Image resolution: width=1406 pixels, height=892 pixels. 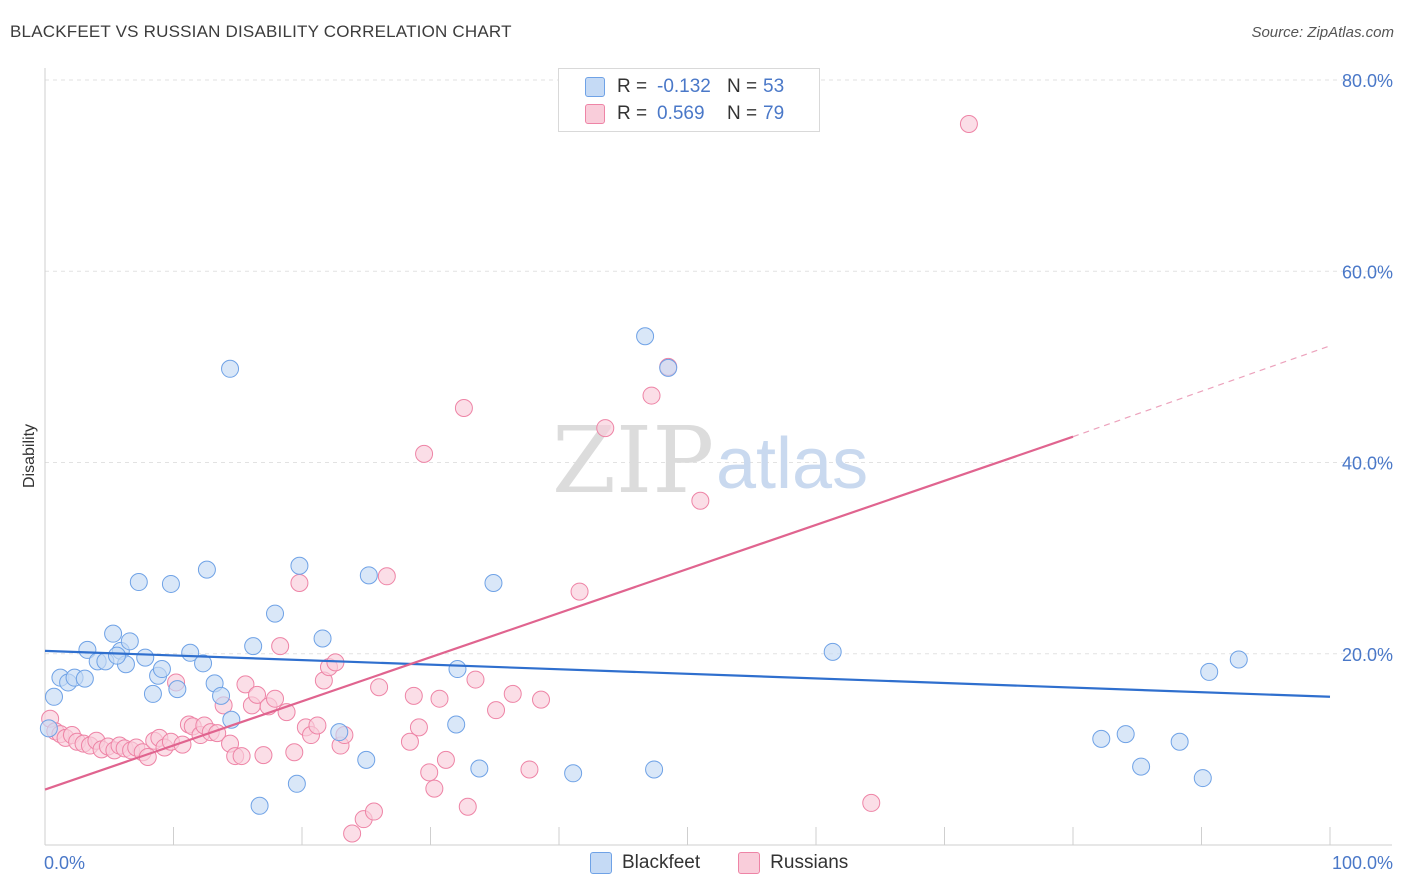 What do you see at coordinates (595, 87) in the screenshot?
I see `legend-swatch-blackfeet` at bounding box center [595, 87].